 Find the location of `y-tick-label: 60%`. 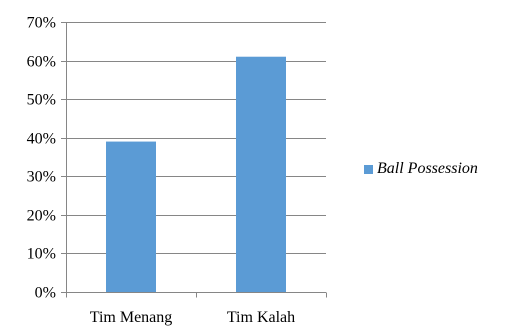

y-tick-label: 60% is located at coordinates (41, 62).